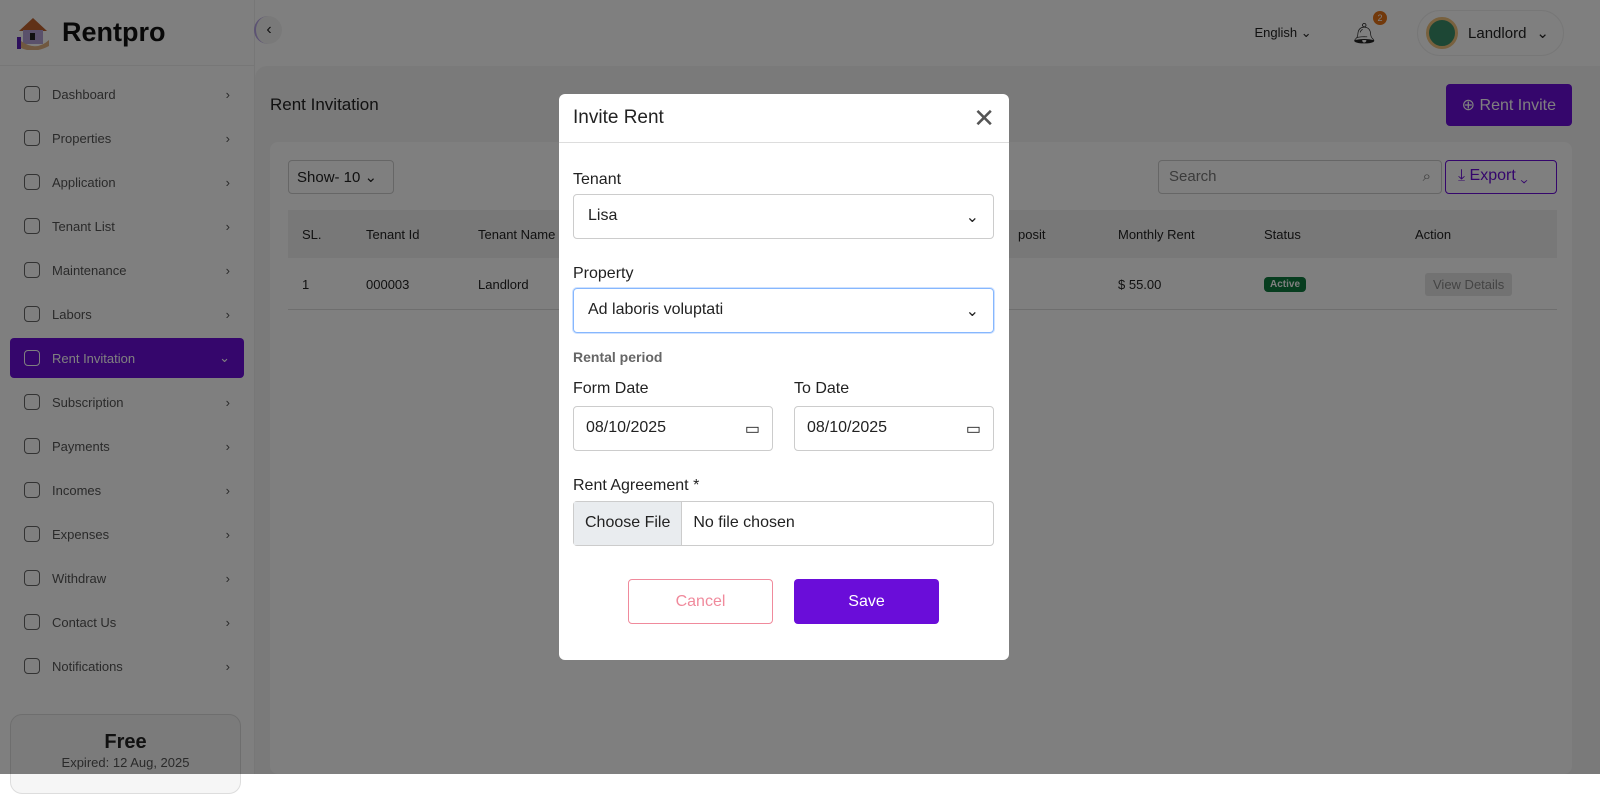 The height and width of the screenshot is (794, 1600). Describe the element at coordinates (744, 522) in the screenshot. I see `file-status: No file chosen` at that location.